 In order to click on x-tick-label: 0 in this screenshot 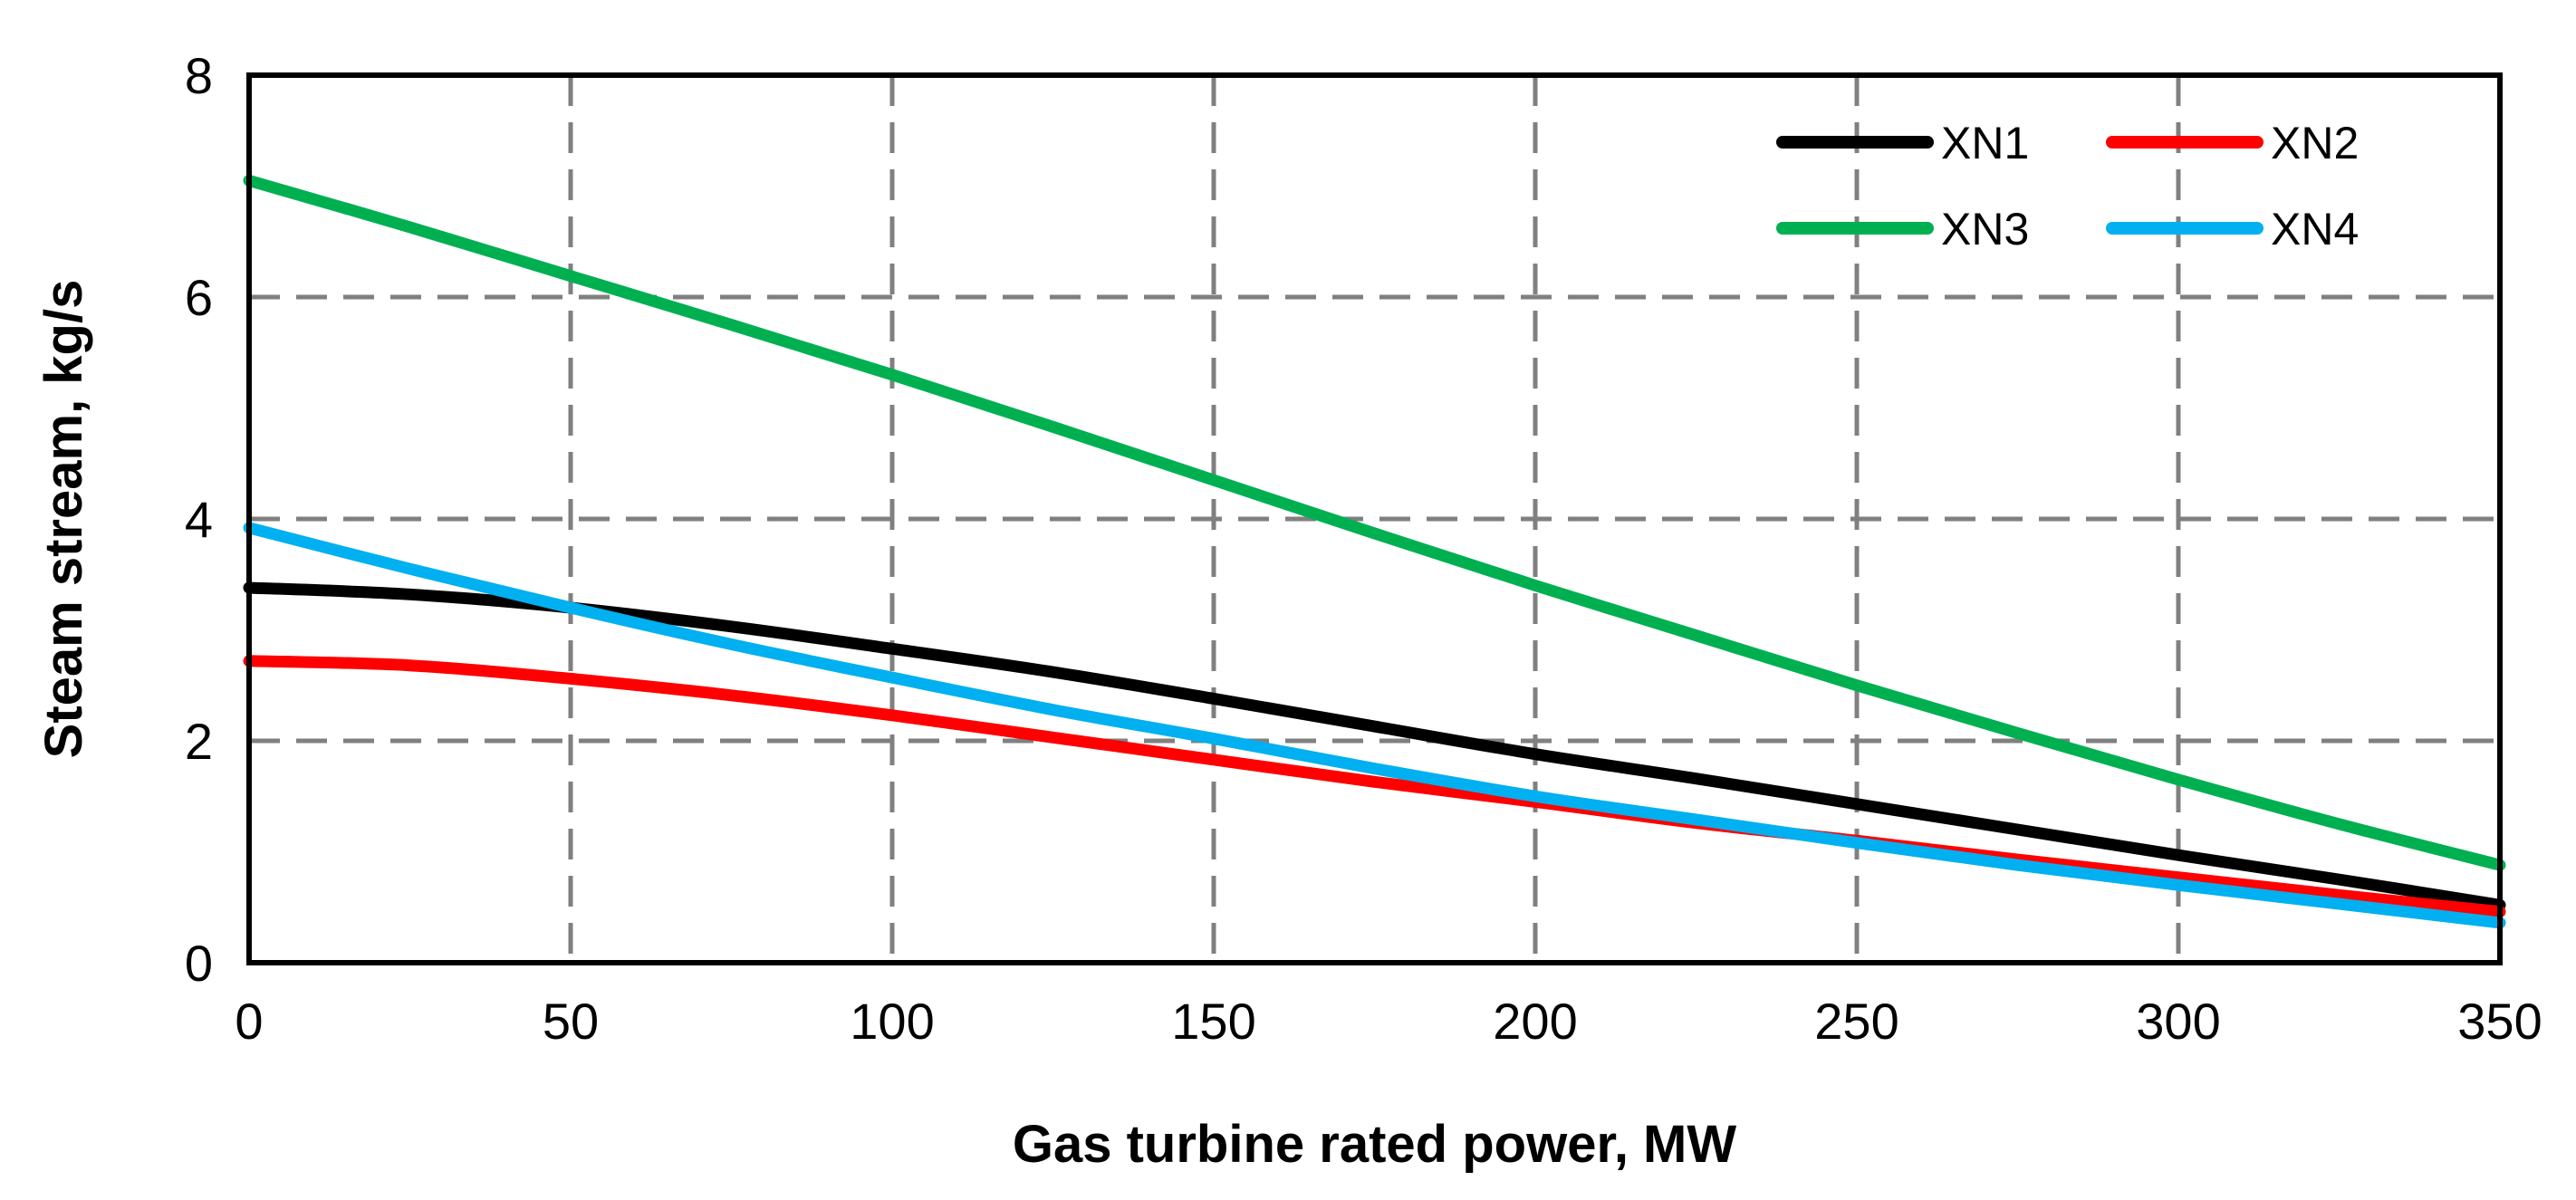, I will do `click(249, 1021)`.